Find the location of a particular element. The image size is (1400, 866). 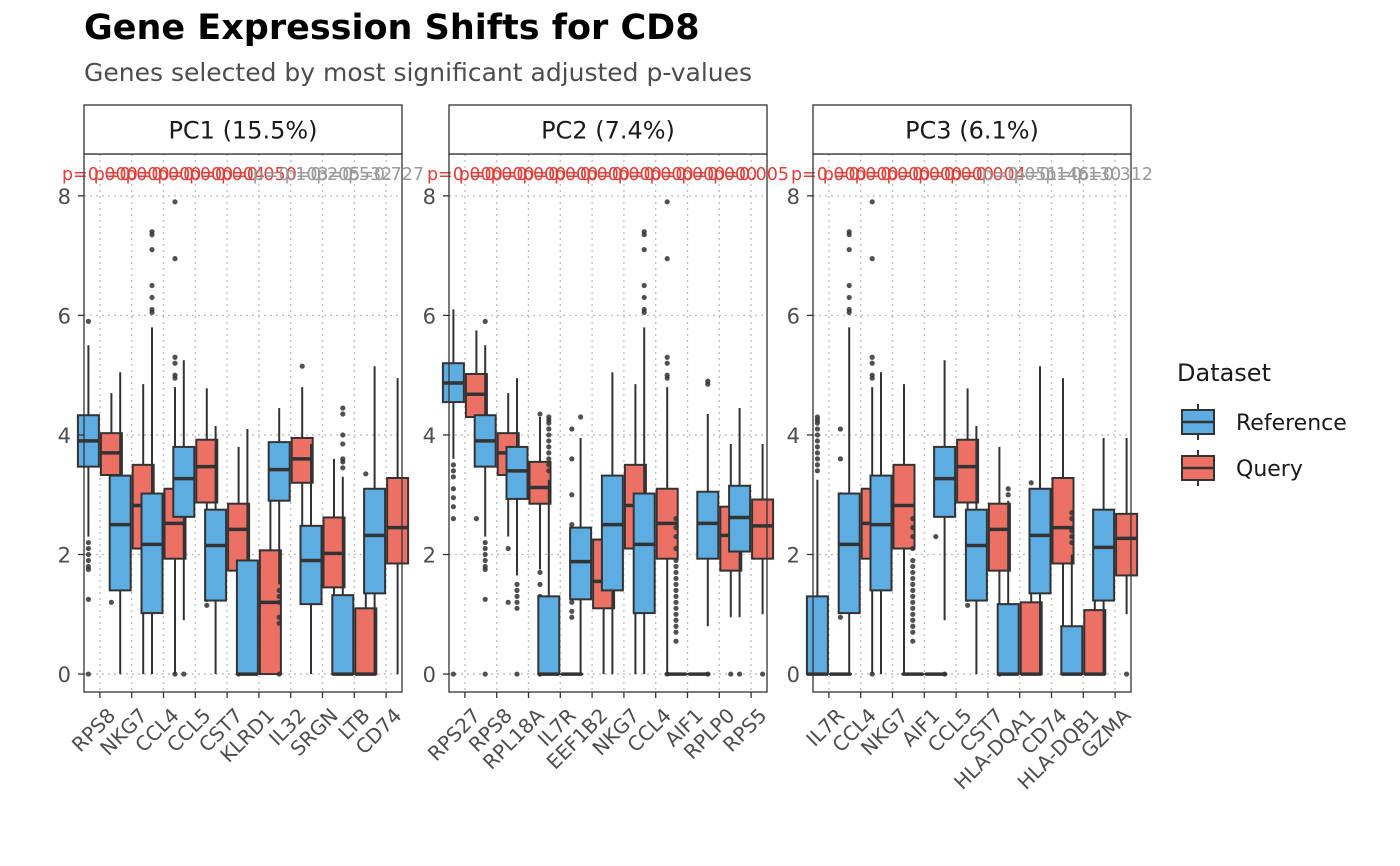

facet-strip is located at coordinates (243, 129).